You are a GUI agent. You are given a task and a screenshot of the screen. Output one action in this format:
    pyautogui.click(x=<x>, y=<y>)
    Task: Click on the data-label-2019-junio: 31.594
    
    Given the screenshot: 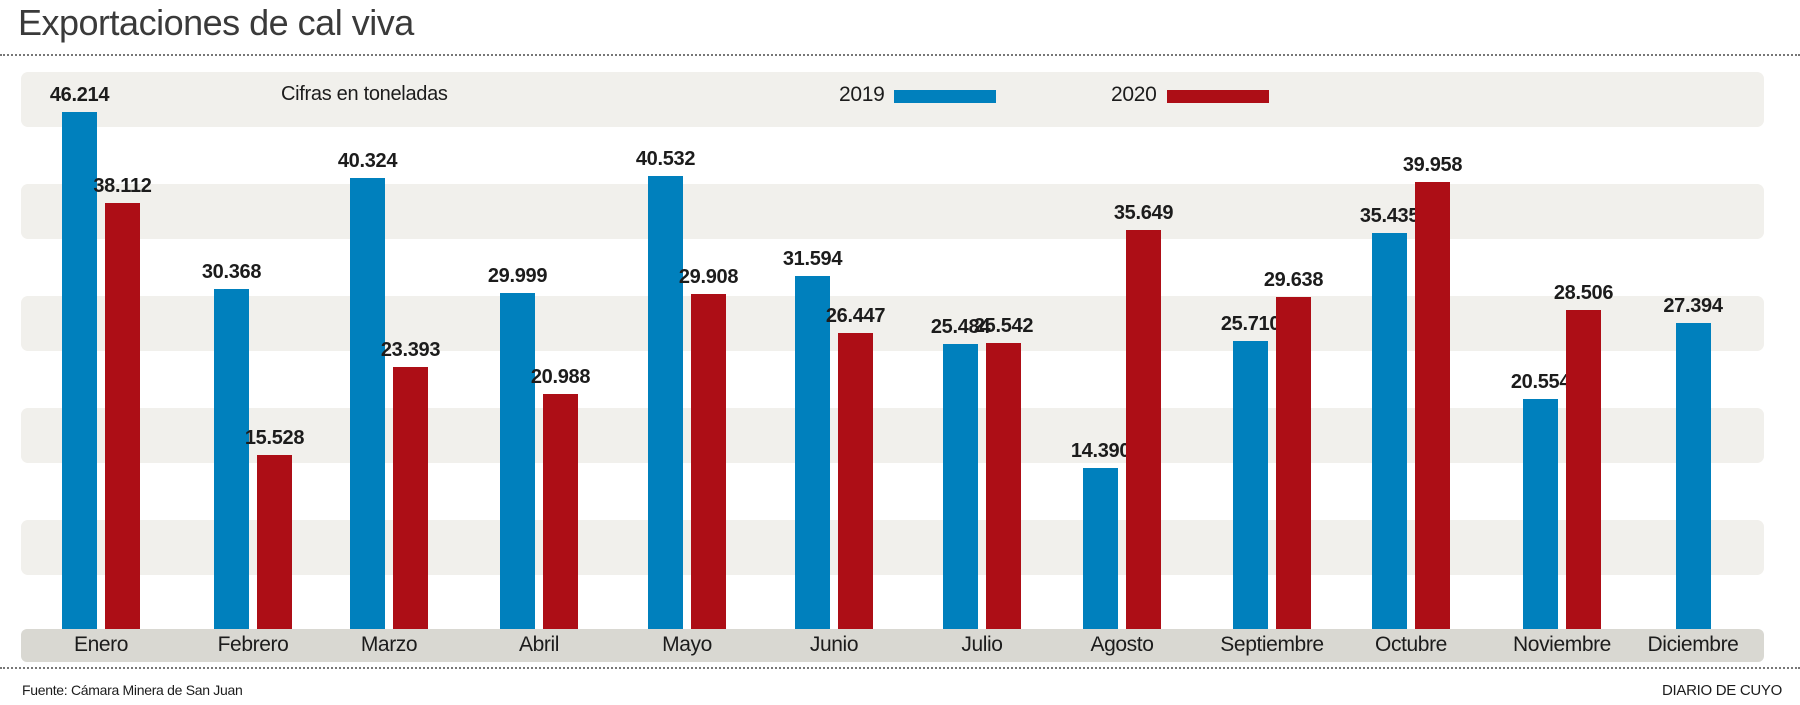 What is the action you would take?
    pyautogui.click(x=812, y=258)
    